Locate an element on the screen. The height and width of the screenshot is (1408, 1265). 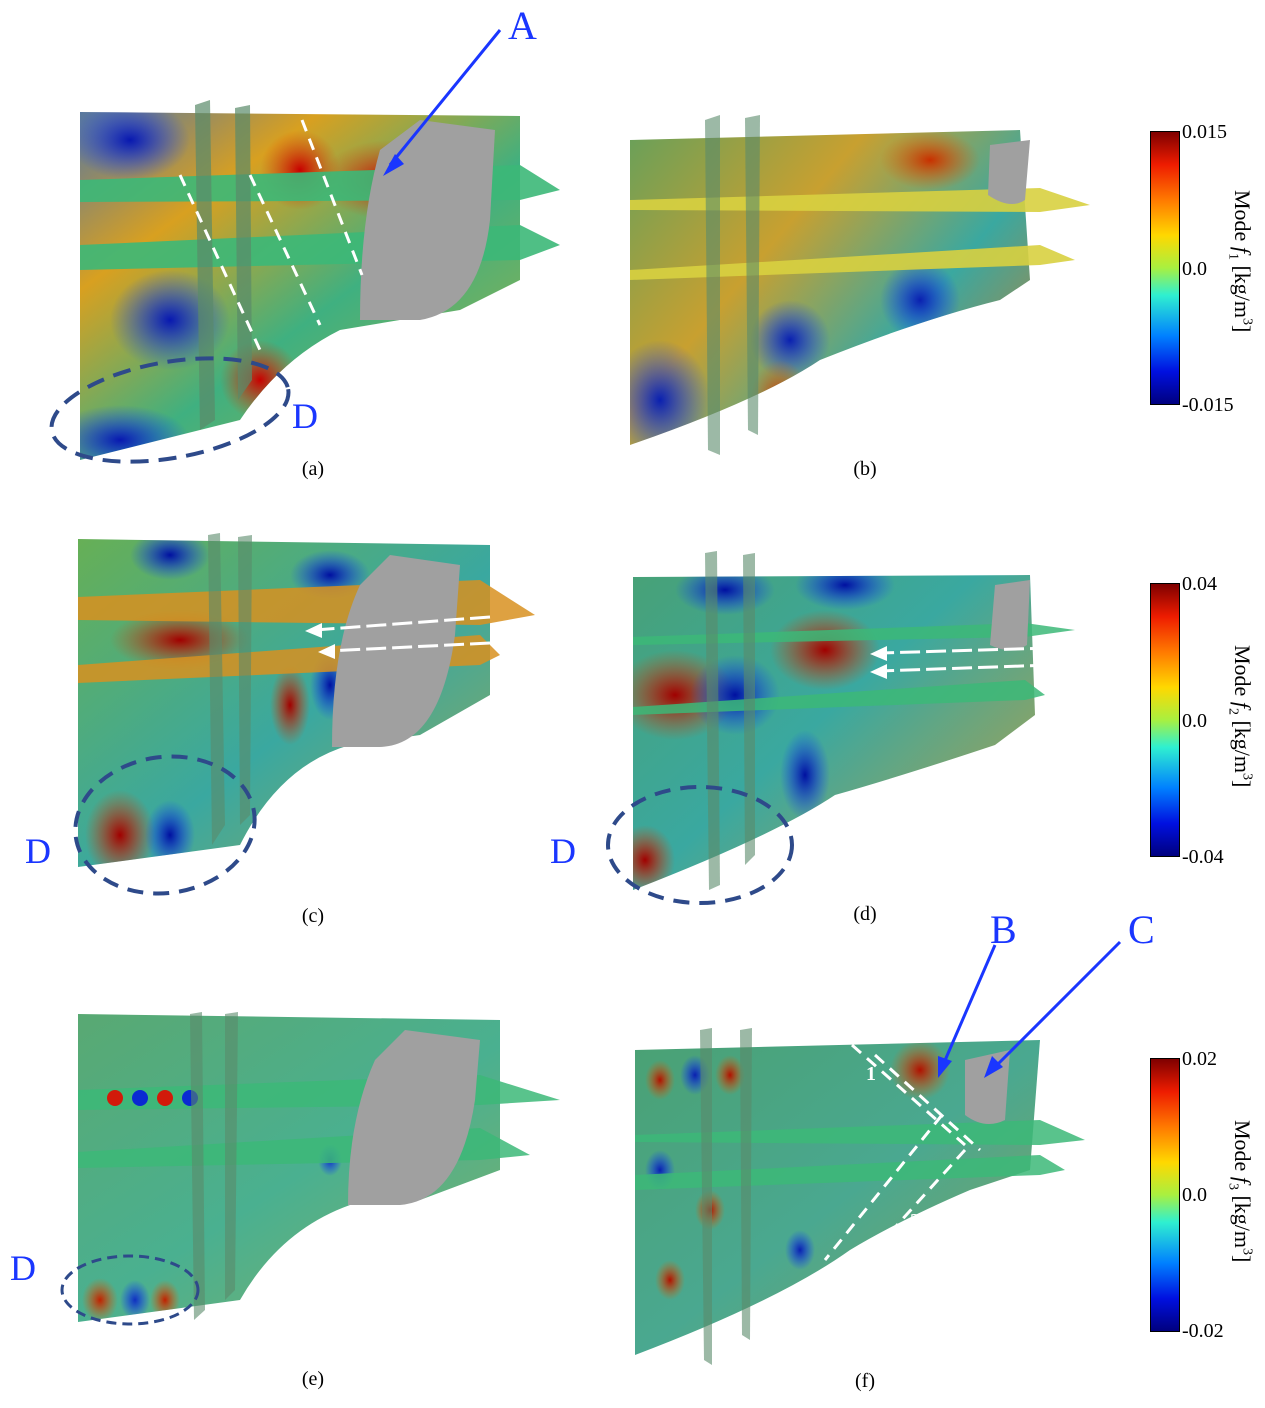
panel-label-f: (f) is located at coordinates (865, 1381).